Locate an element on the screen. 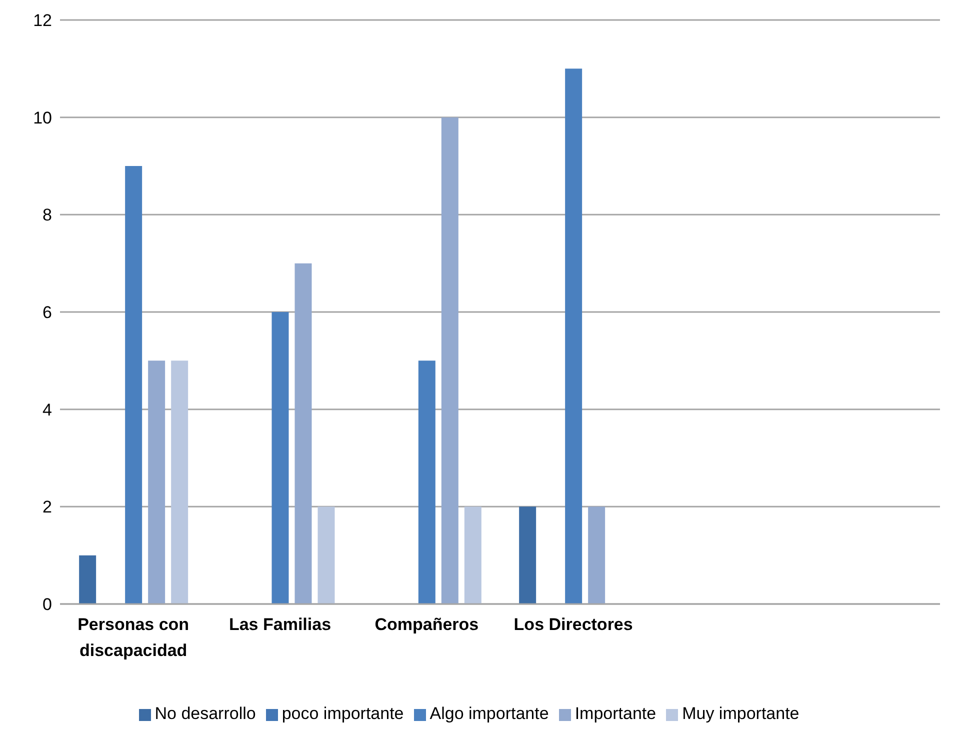 This screenshot has height=742, width=958. y-tick-label: 0 is located at coordinates (47, 604).